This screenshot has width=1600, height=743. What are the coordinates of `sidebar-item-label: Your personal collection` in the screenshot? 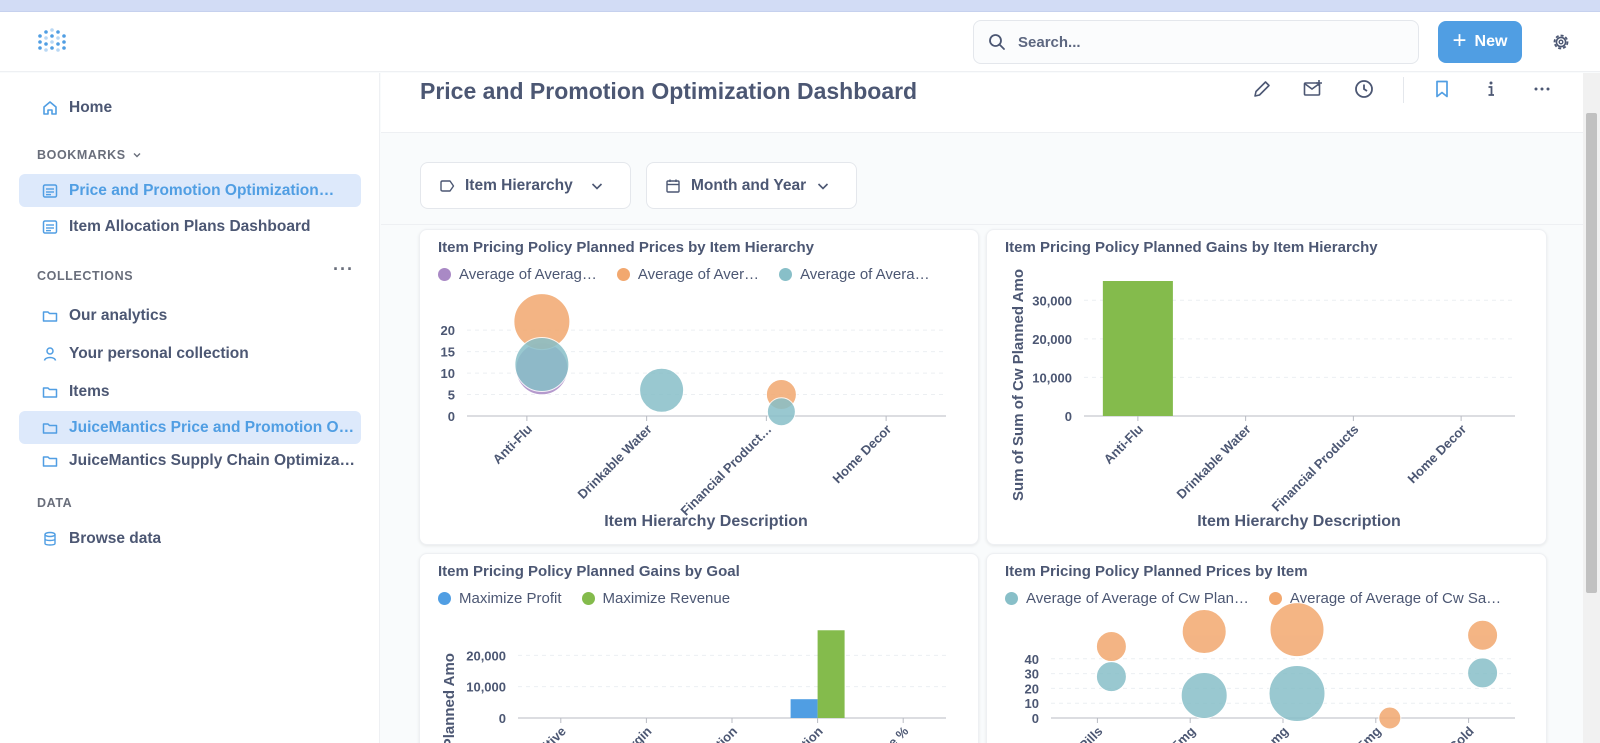 It's located at (159, 353).